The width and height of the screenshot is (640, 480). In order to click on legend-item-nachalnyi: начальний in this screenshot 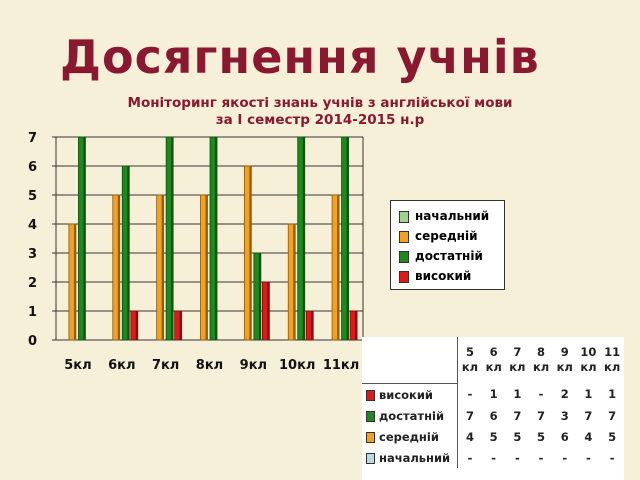, I will do `click(444, 216)`.